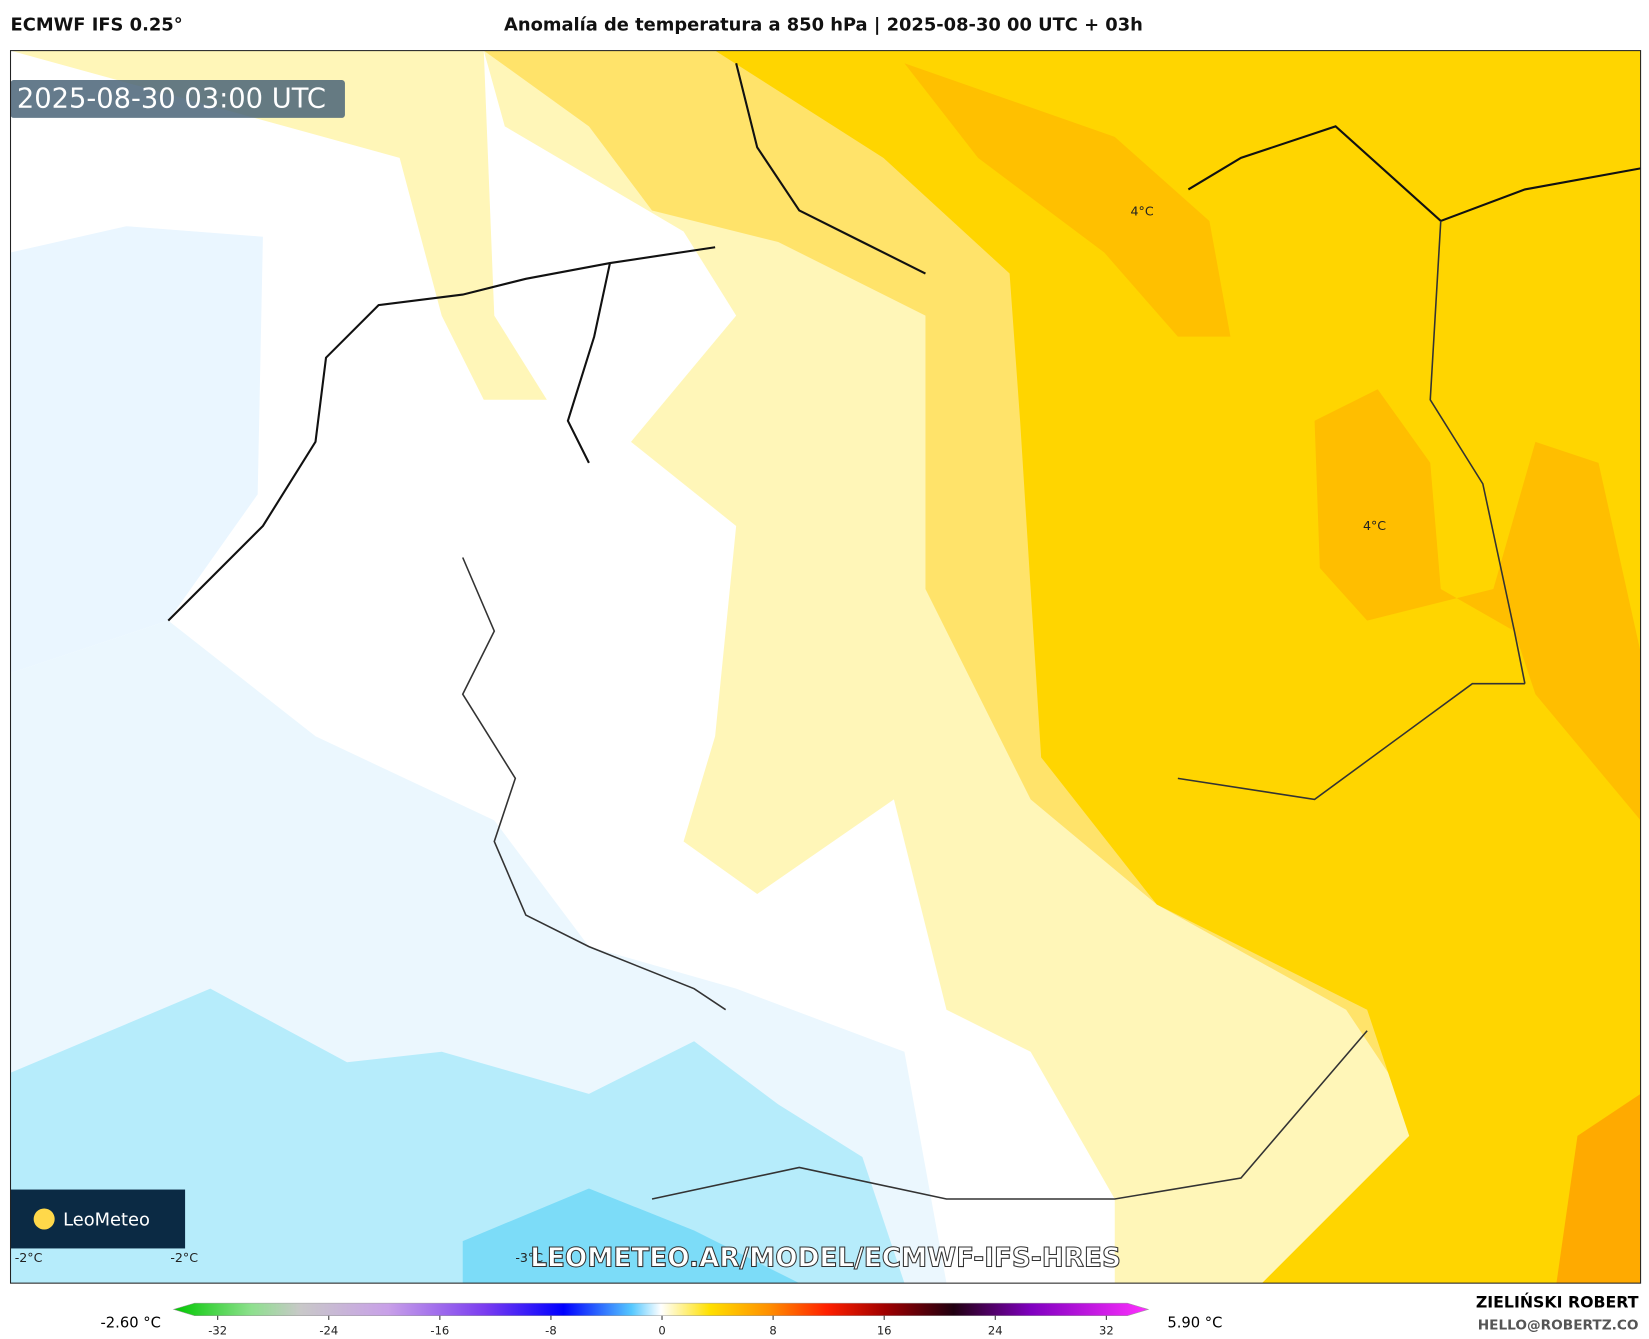 Image resolution: width=1649 pixels, height=1339 pixels. Describe the element at coordinates (97, 25) in the screenshot. I see `model-name: ECMWF IFS 0.25°` at that location.